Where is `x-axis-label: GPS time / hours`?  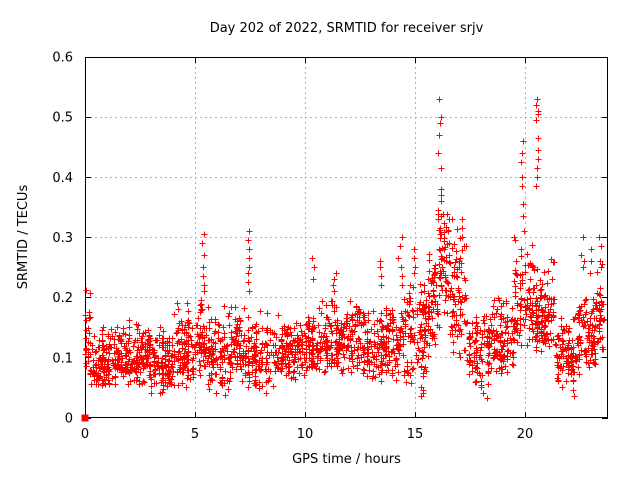
x-axis-label: GPS time / hours is located at coordinates (346, 459).